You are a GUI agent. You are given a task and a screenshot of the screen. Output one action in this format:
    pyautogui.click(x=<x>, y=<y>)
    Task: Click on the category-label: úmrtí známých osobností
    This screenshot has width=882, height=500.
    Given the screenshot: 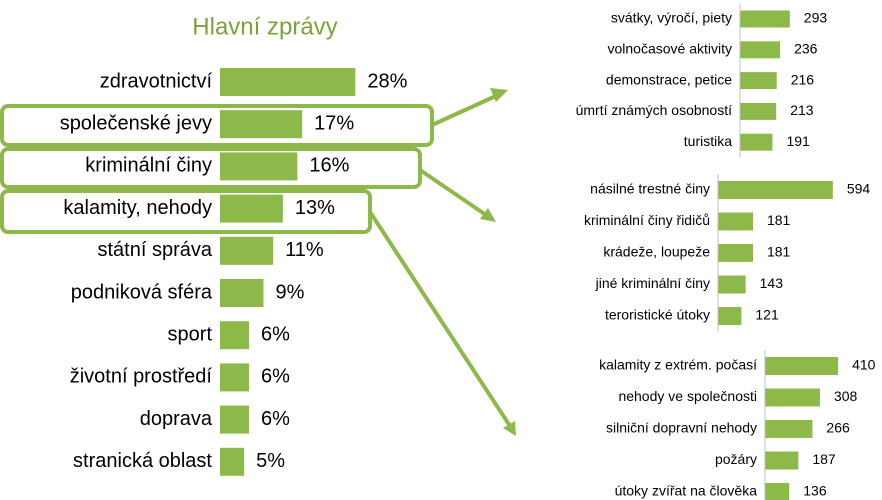 What is the action you would take?
    pyautogui.click(x=654, y=110)
    